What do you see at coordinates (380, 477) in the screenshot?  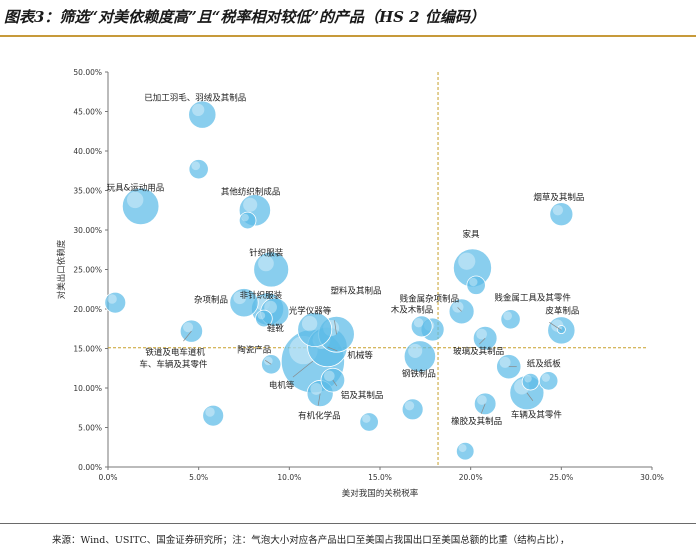 I see `x-tick-label: 15.0%` at bounding box center [380, 477].